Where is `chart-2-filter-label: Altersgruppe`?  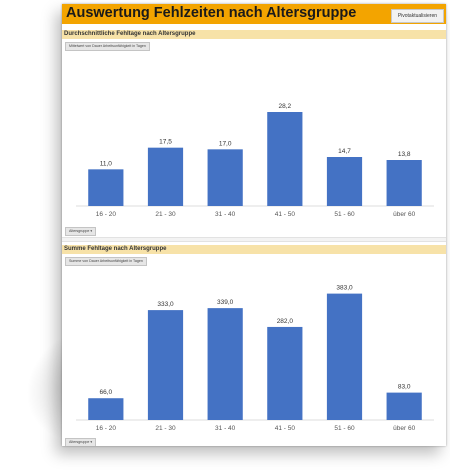 chart-2-filter-label: Altersgruppe is located at coordinates (79, 442).